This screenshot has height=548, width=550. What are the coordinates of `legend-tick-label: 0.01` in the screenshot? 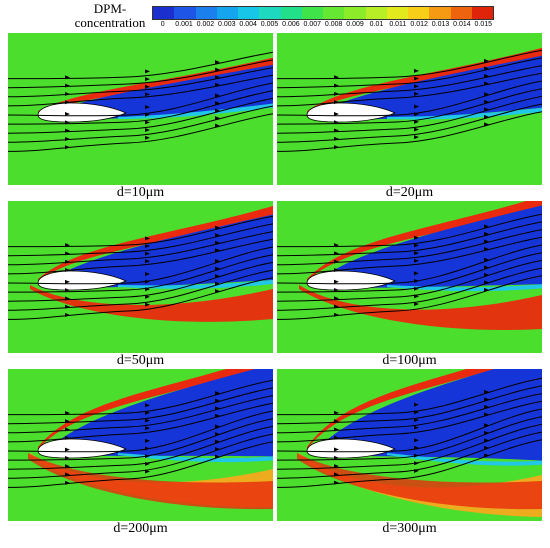 It's located at (376, 24).